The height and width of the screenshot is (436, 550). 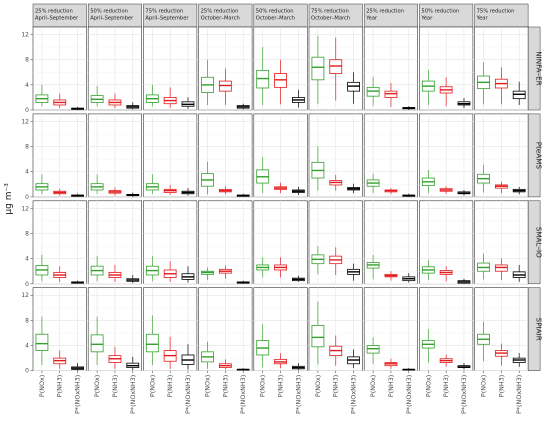 What do you see at coordinates (25, 121) in the screenshot?
I see `y-tick-label: 12` at bounding box center [25, 121].